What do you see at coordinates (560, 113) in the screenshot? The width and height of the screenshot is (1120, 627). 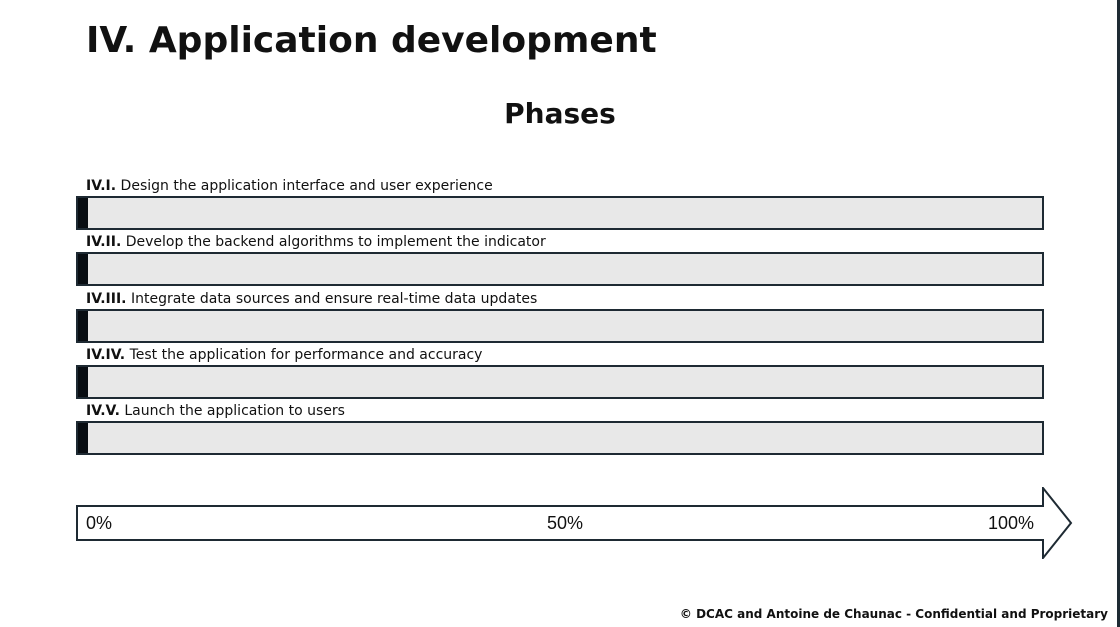 I see `section-title: Phases` at bounding box center [560, 113].